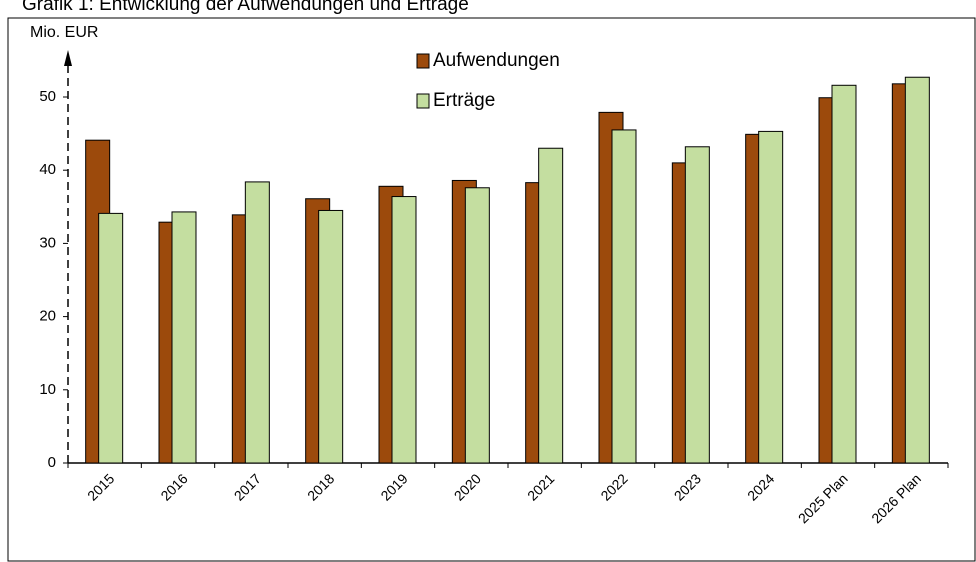 This screenshot has height=562, width=976. Describe the element at coordinates (173, 486) in the screenshot. I see `x-tick-label: 2016` at that location.